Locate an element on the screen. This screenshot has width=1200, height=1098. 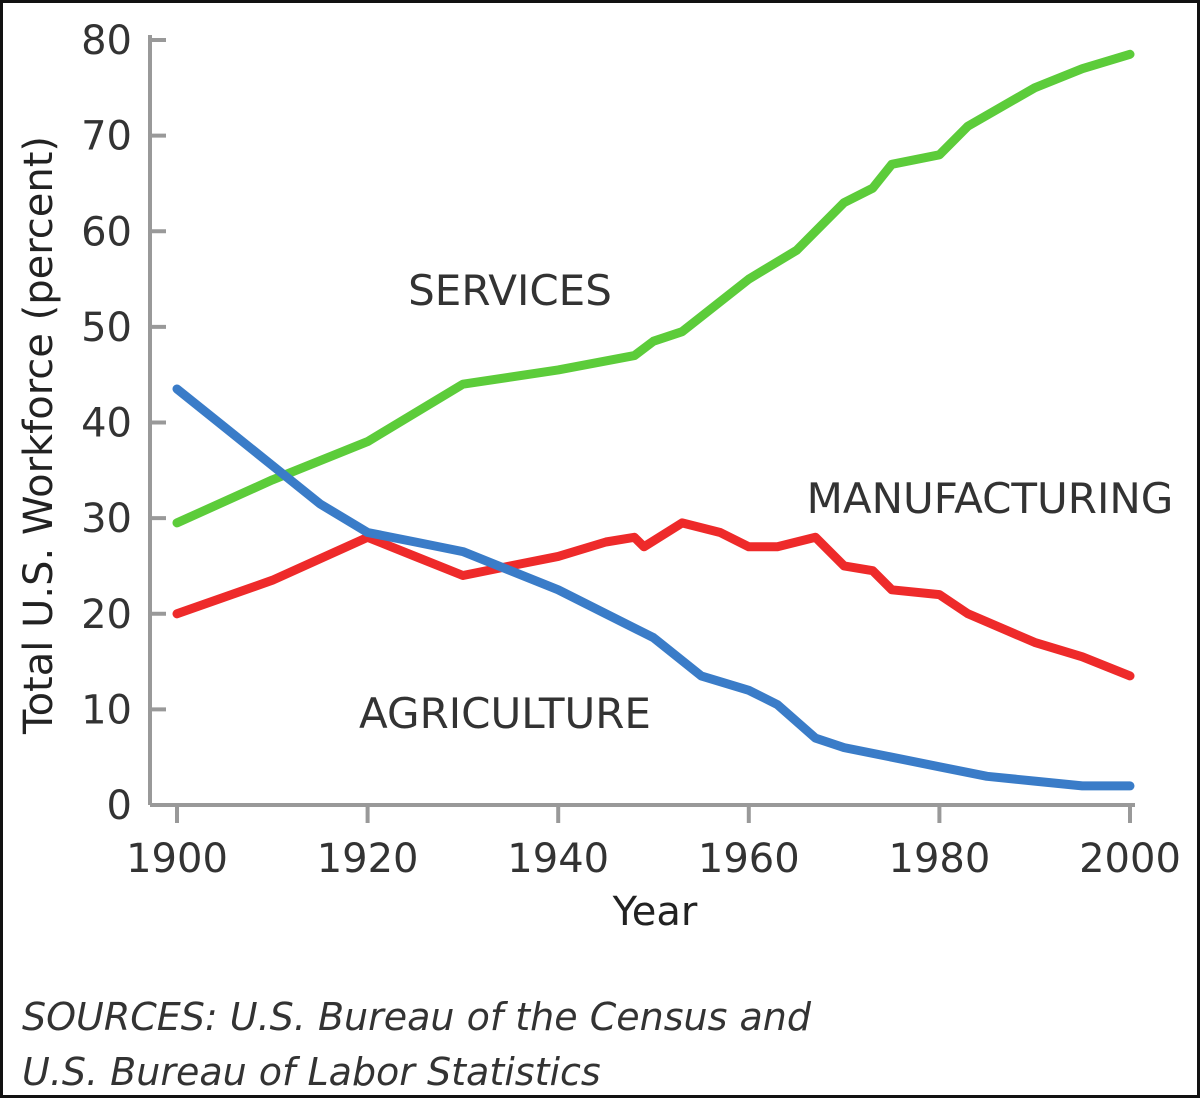
y-tick-label: 20 is located at coordinates (106, 615).